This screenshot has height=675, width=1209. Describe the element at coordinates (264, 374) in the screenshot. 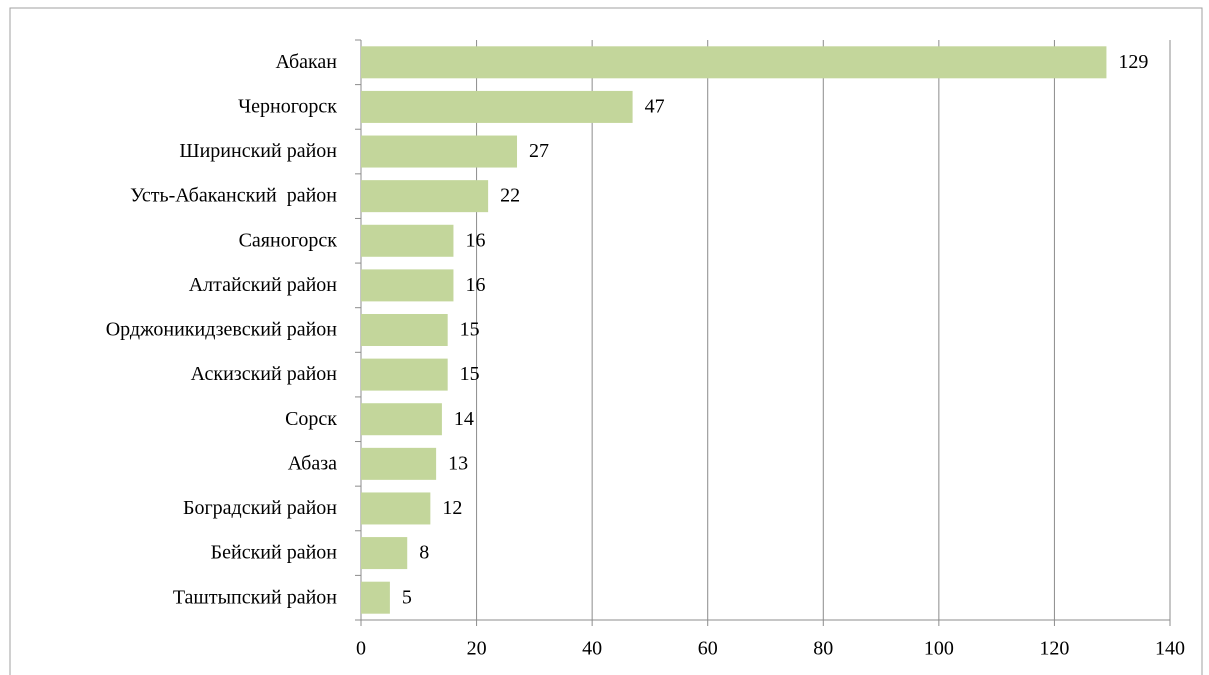

I see `y-tick-label: Аскизский район` at that location.